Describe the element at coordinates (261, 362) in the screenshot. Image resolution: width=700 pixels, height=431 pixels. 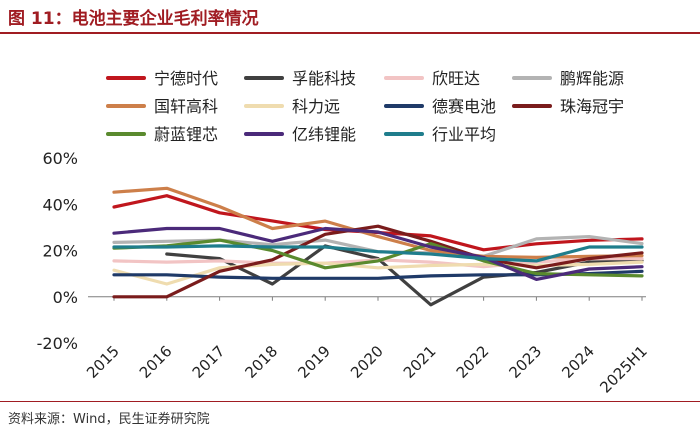
I see `x-tick-label: 2018` at that location.